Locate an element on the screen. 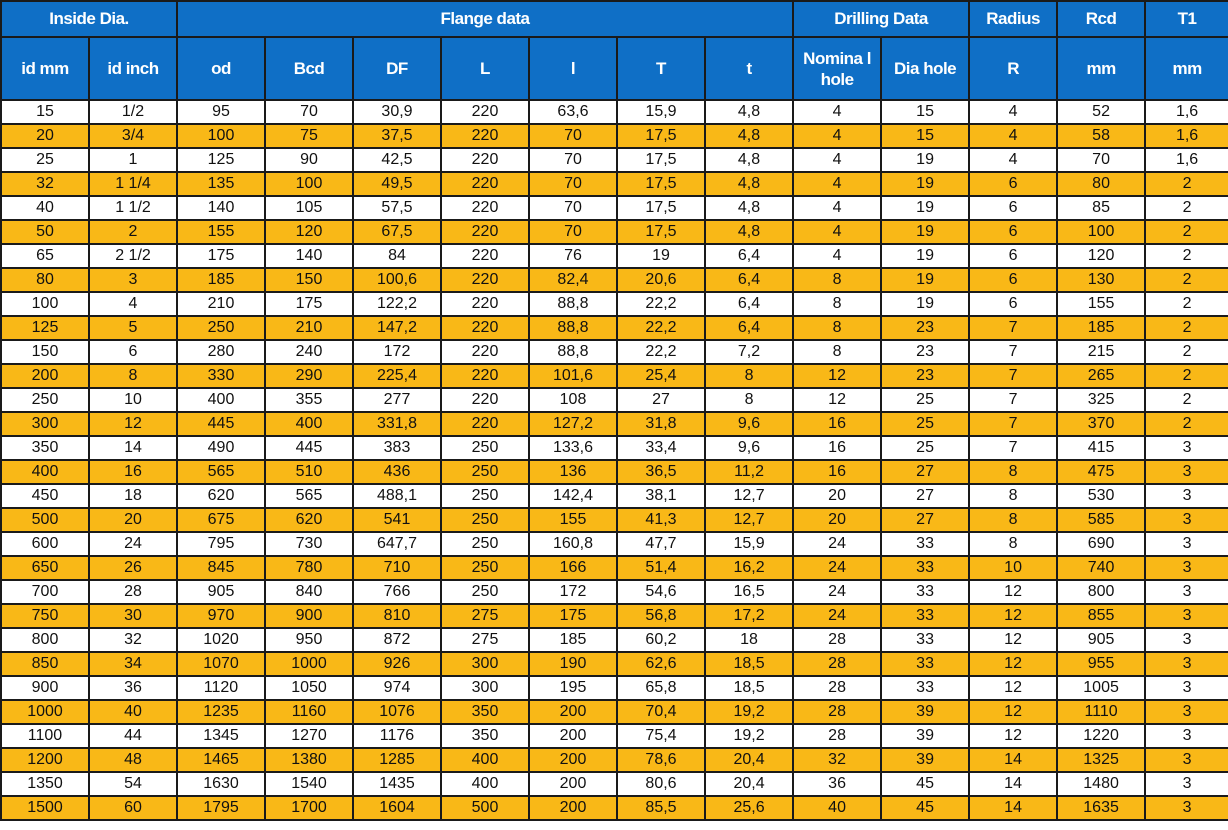 The width and height of the screenshot is (1228, 830). cell-nominal-hole: 4 is located at coordinates (837, 112).